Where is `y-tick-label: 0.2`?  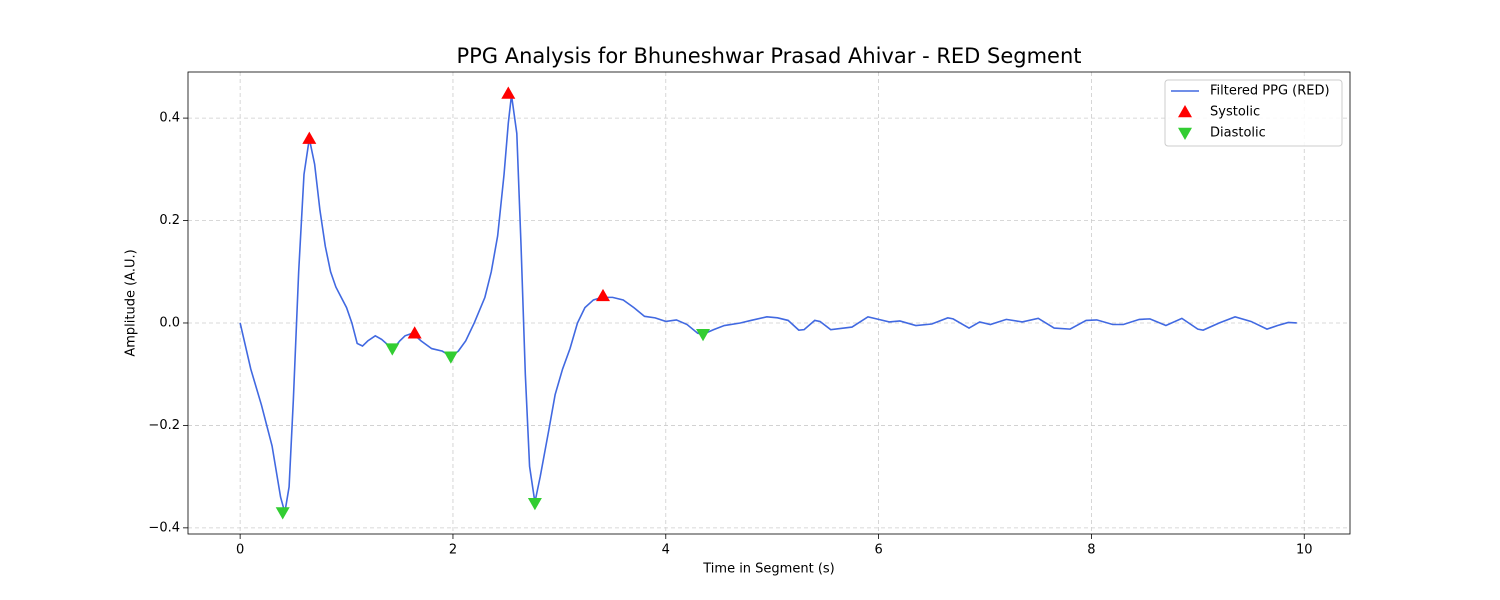
y-tick-label: 0.2 is located at coordinates (169, 220).